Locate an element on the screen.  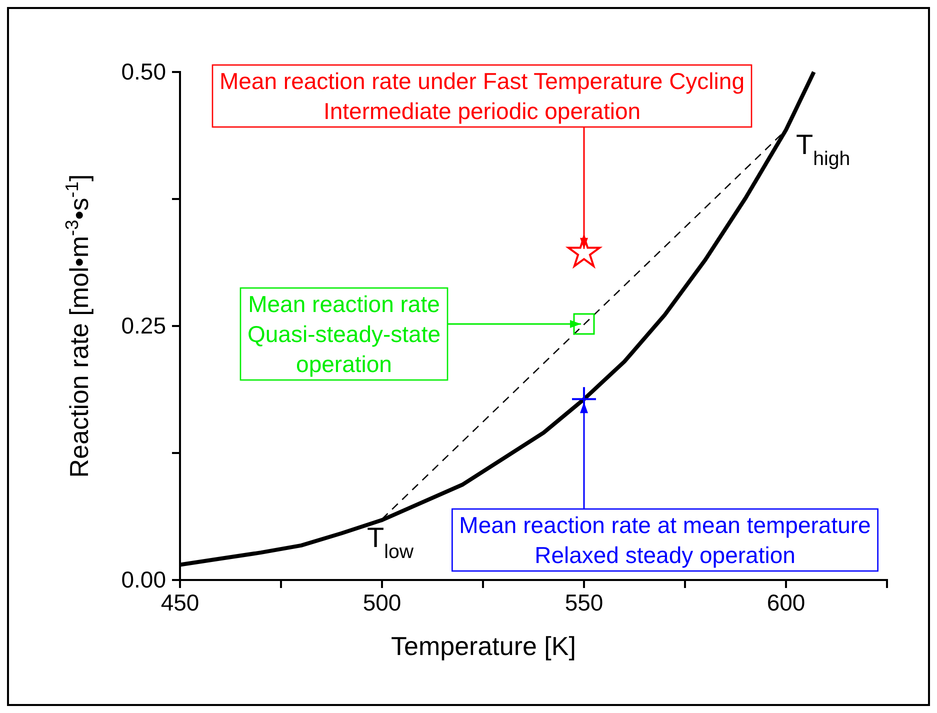
annotation: T$_{low}$ is located at coordinates (390, 543).